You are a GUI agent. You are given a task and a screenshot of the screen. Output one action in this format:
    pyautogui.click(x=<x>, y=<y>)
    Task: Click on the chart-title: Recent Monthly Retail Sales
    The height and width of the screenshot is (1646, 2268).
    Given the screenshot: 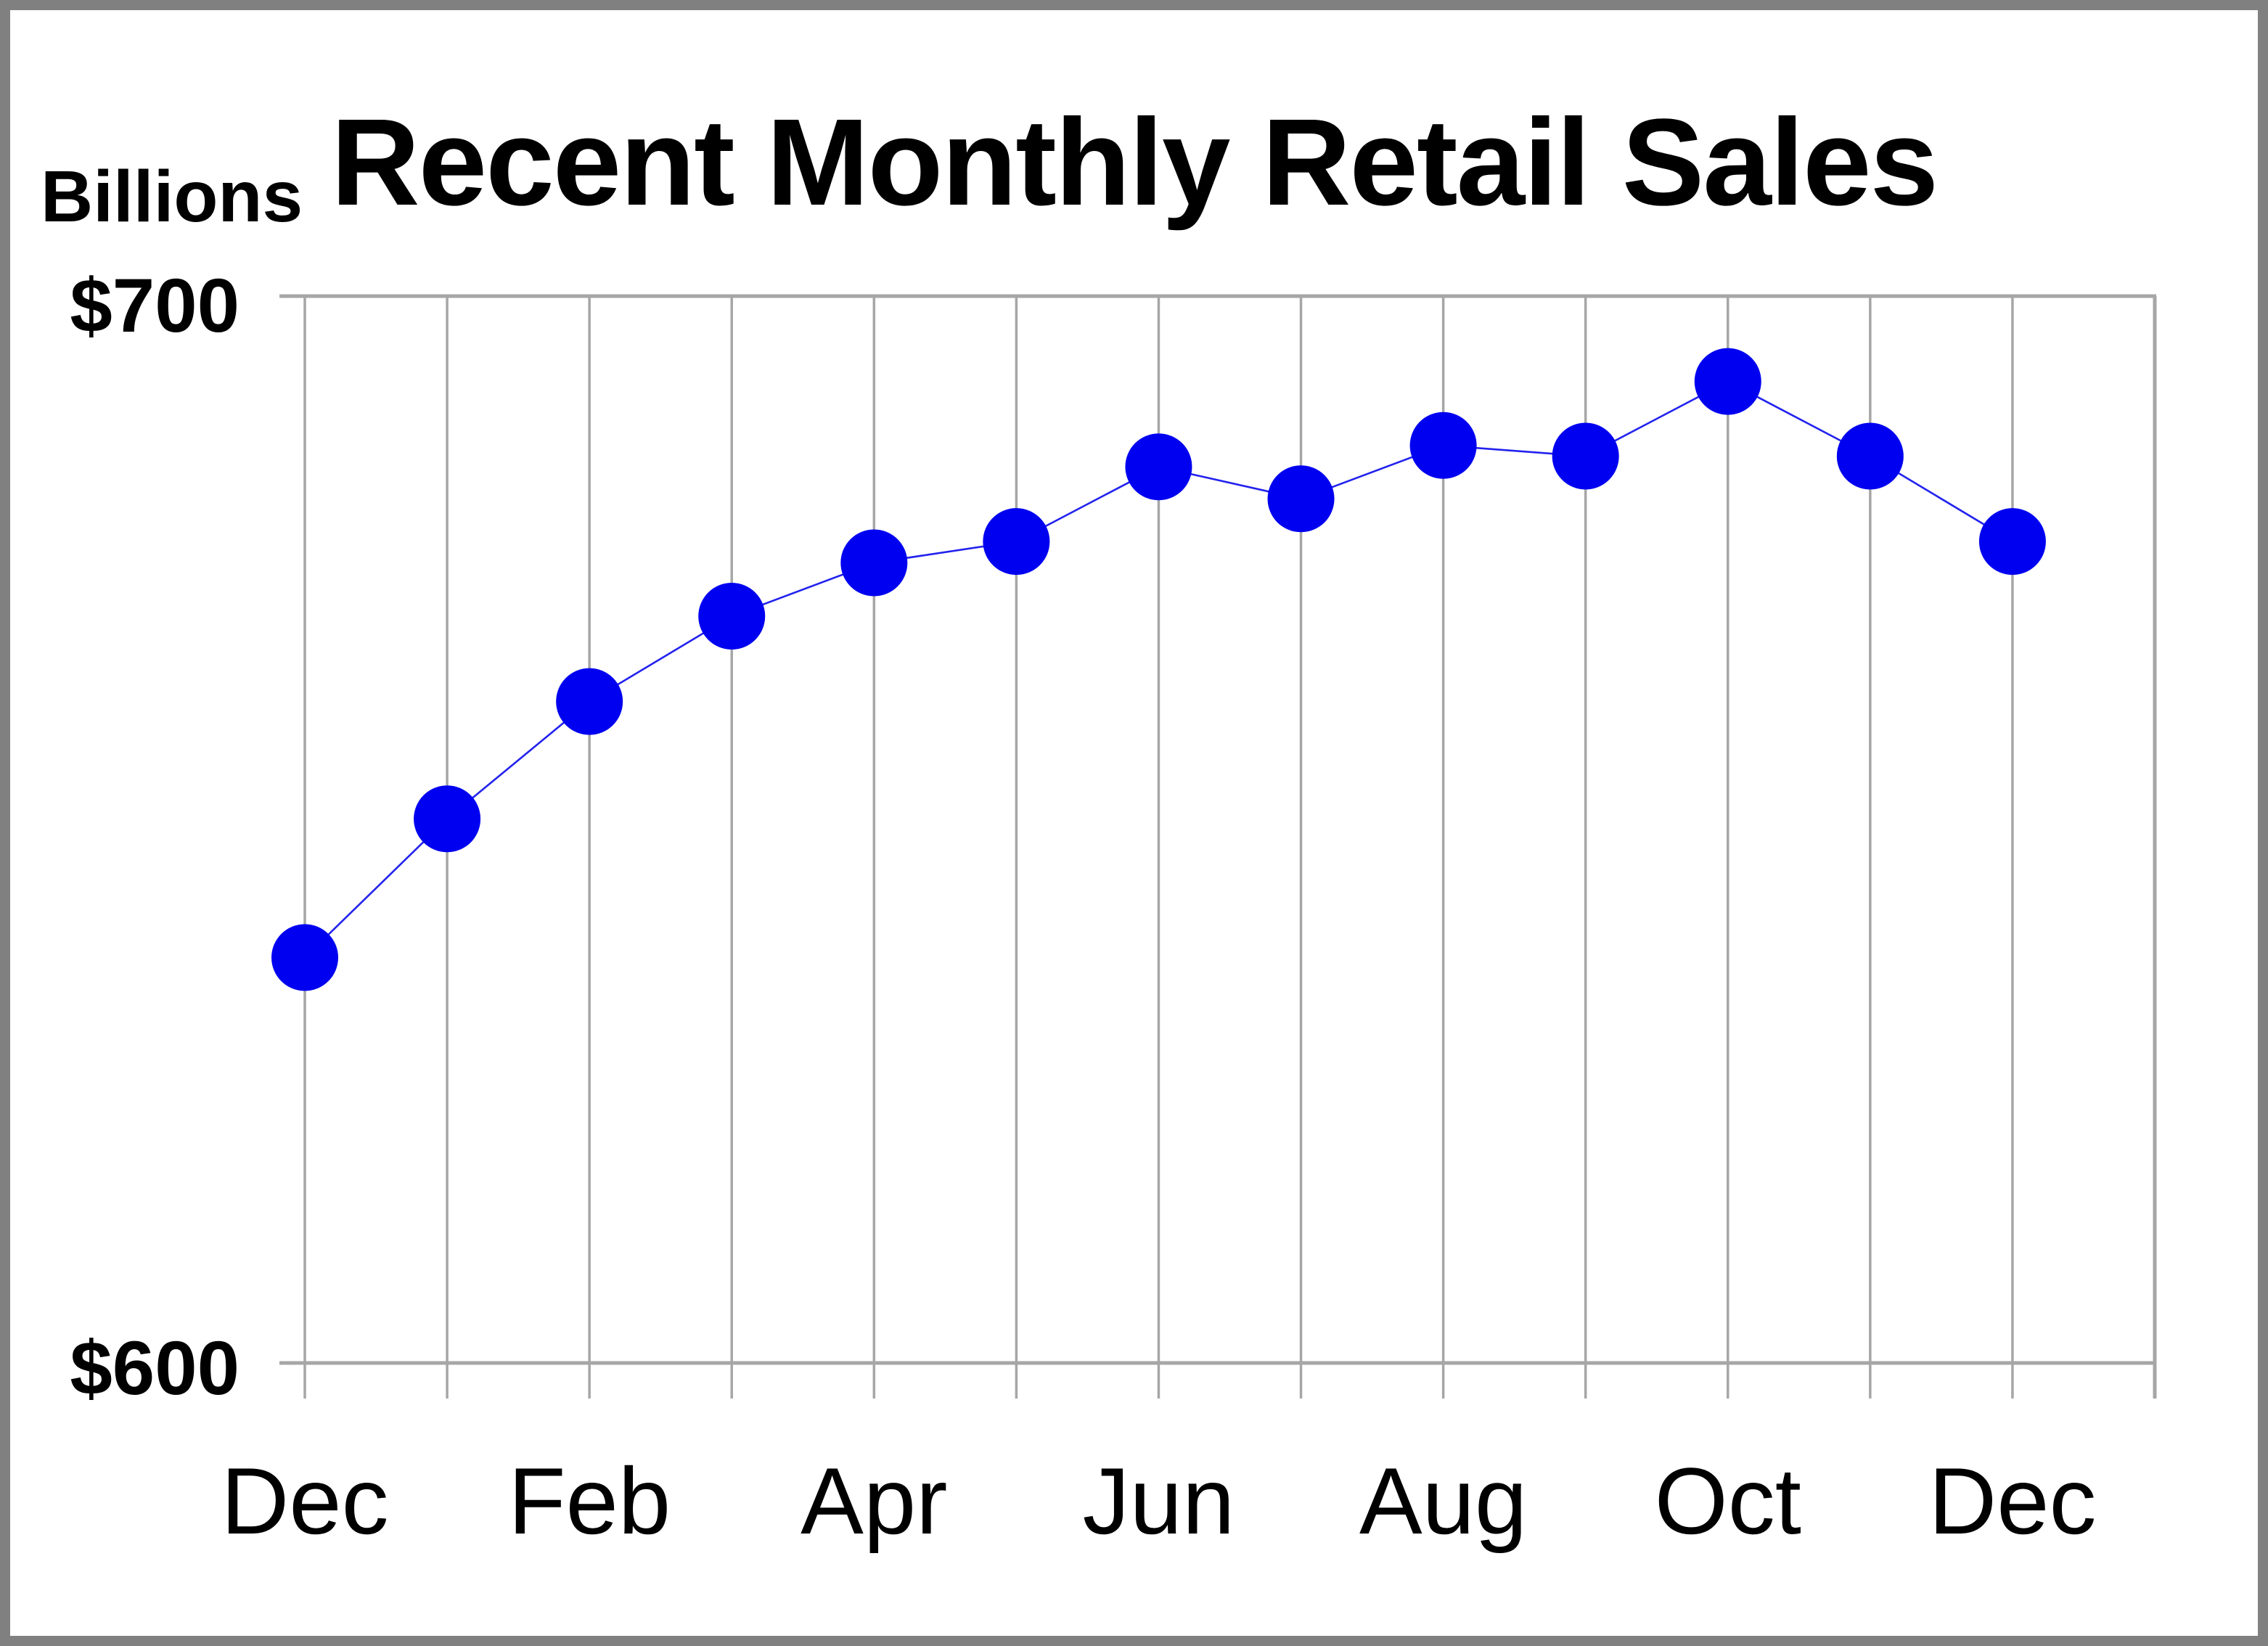 What is the action you would take?
    pyautogui.click(x=1134, y=163)
    